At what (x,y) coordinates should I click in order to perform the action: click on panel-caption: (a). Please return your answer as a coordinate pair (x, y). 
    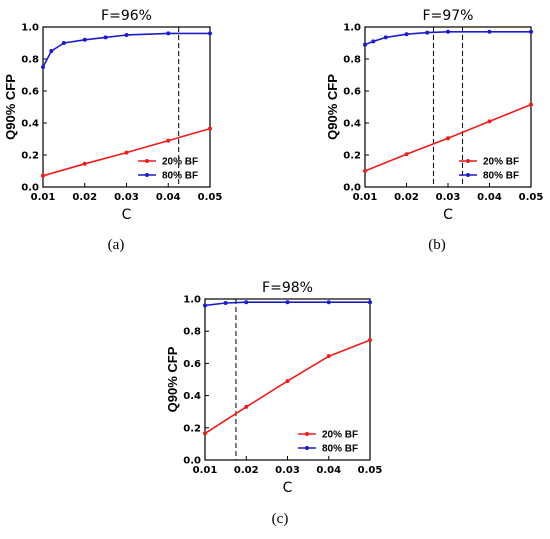
    Looking at the image, I should click on (116, 245).